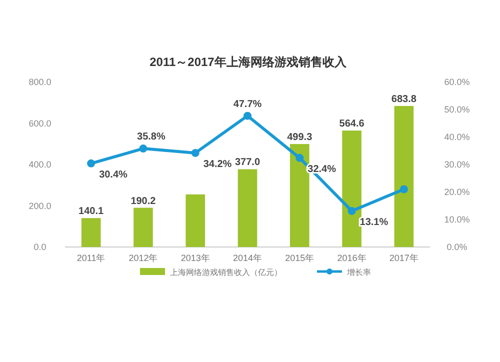 The width and height of the screenshot is (500, 362). What do you see at coordinates (457, 165) in the screenshot?
I see `y2-tick-label: 30.0%` at bounding box center [457, 165].